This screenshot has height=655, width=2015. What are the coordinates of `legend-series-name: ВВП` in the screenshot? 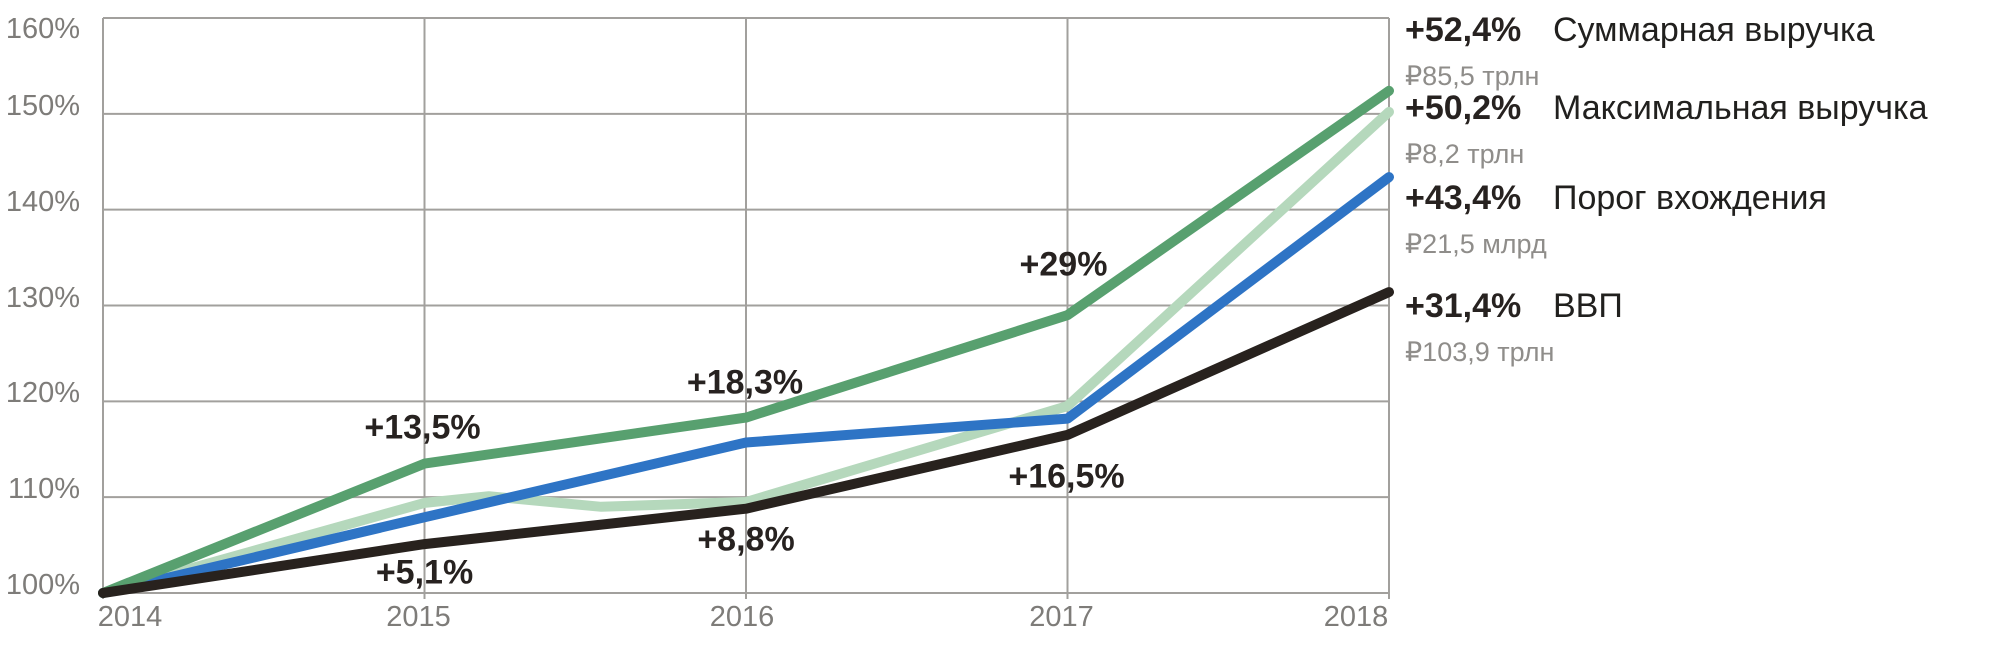 It's located at (1588, 306).